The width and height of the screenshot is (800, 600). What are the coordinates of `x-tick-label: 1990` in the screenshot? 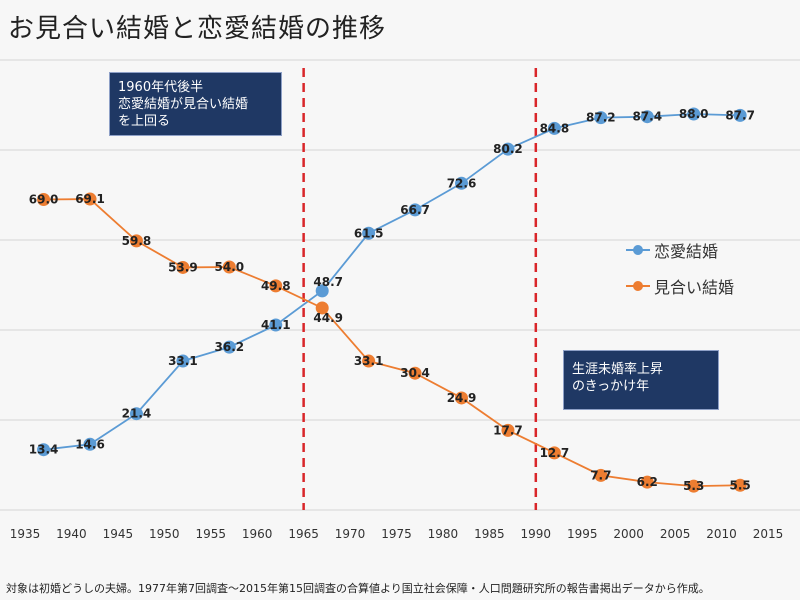 It's located at (536, 534).